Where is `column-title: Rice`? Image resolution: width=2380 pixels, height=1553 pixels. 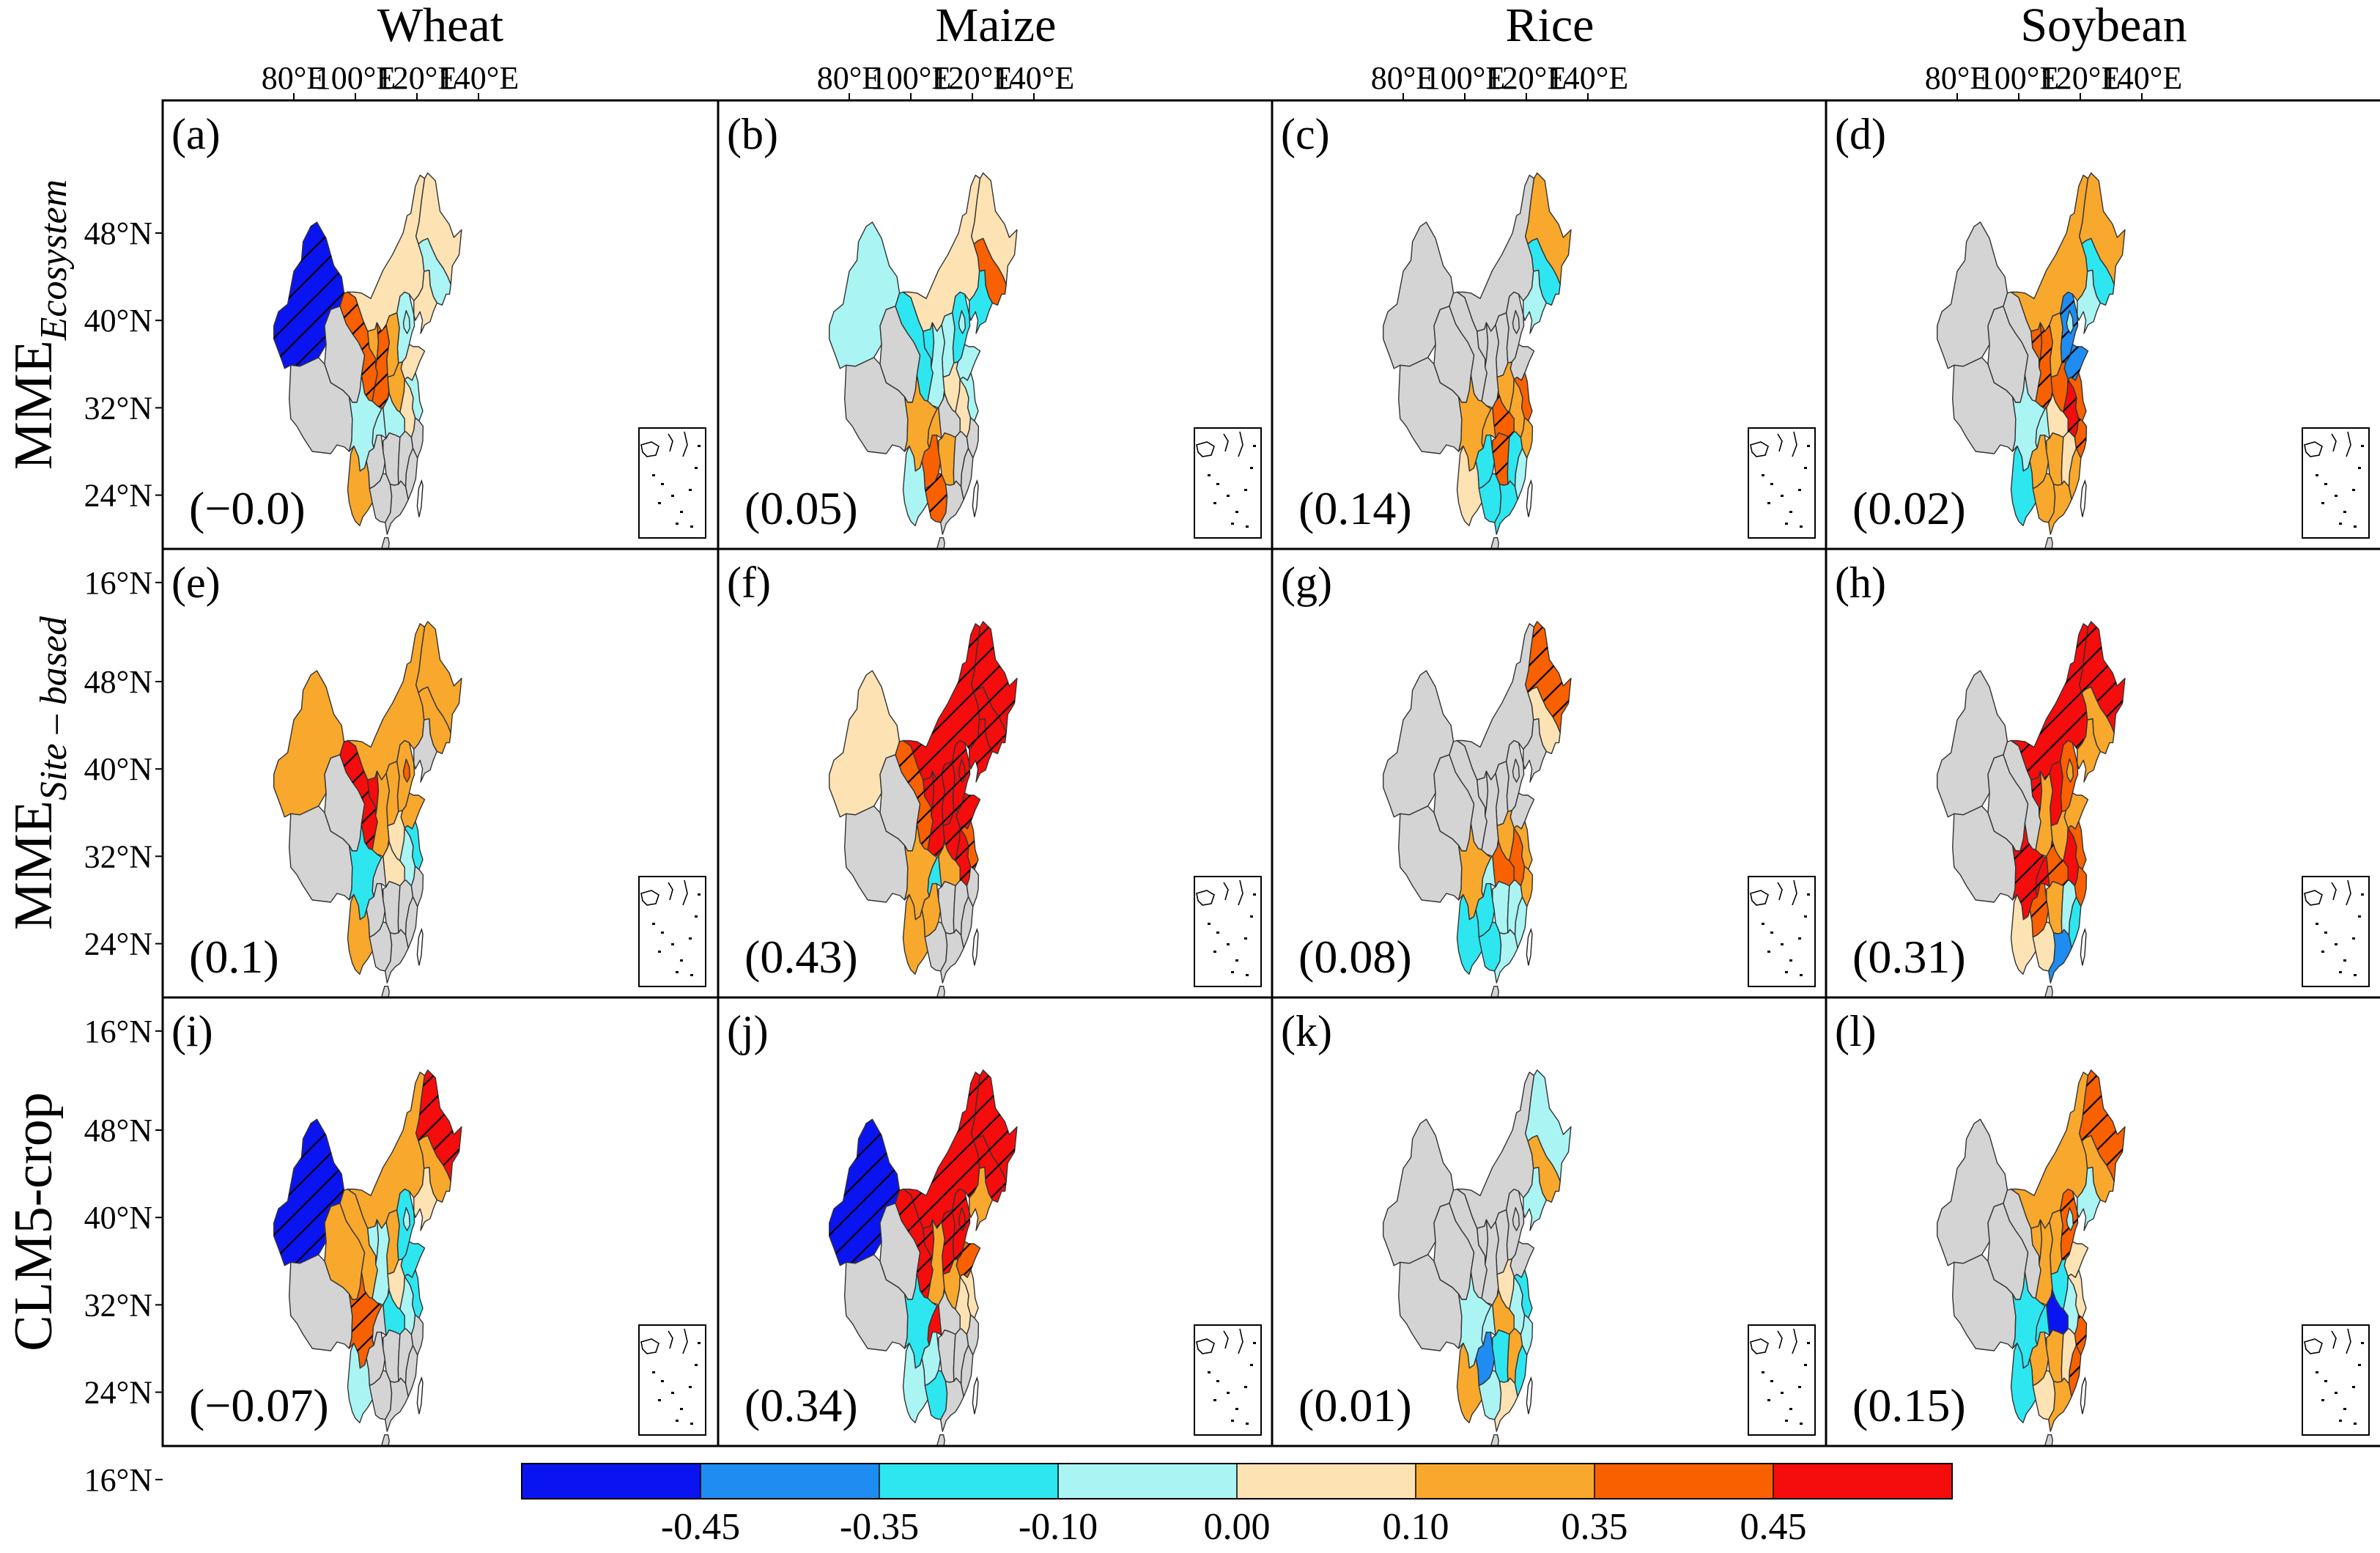
column-title: Rice is located at coordinates (1550, 26).